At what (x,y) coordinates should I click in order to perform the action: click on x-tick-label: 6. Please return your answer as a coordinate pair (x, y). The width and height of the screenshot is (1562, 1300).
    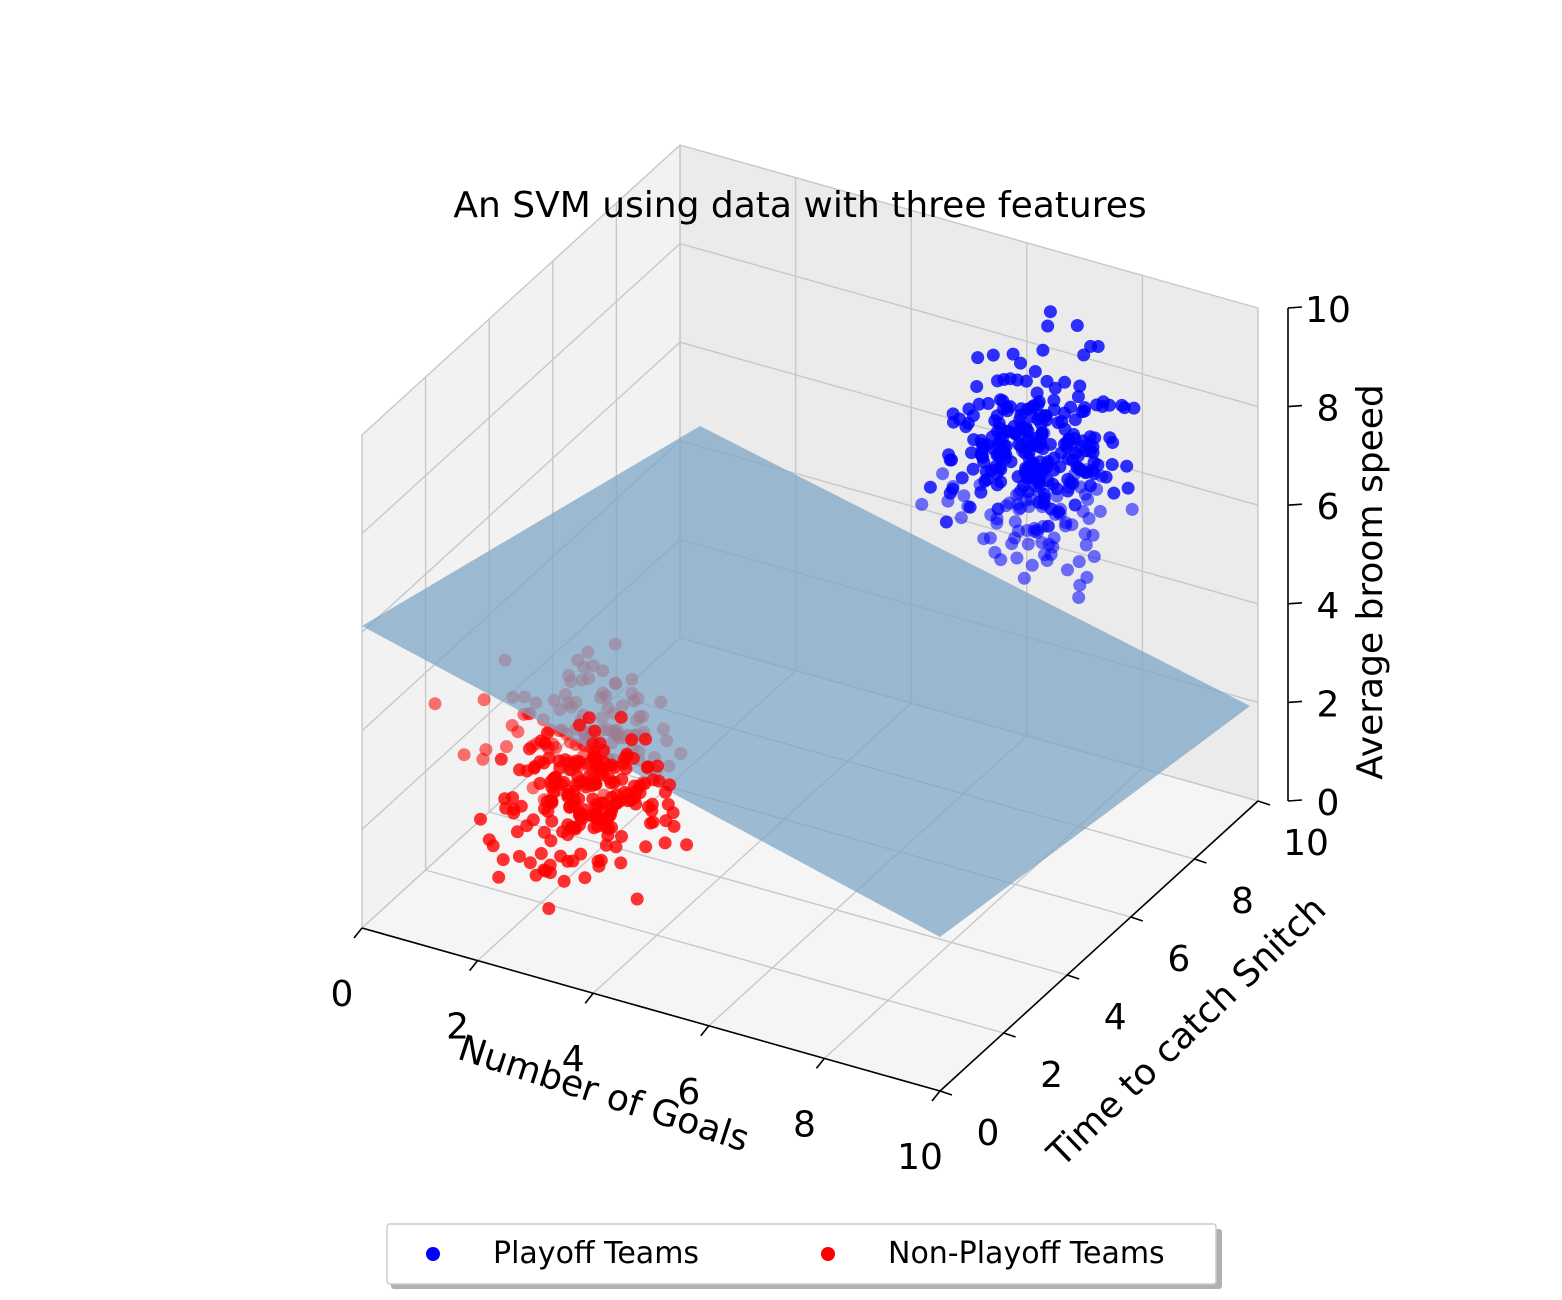
    Looking at the image, I should click on (688, 1092).